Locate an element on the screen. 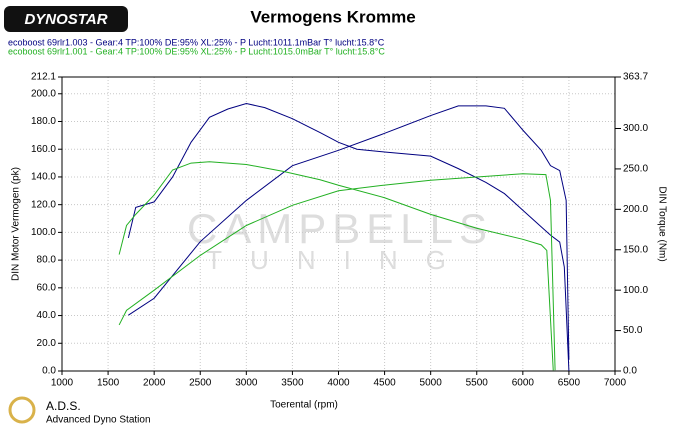  x-tick-label: 6000 is located at coordinates (523, 383).